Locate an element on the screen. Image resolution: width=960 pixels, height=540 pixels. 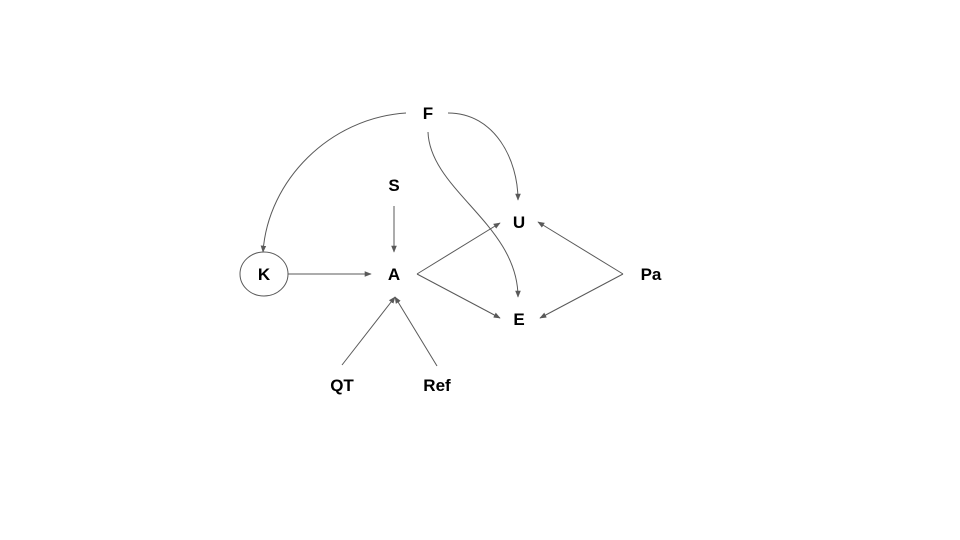
edge-ref-to-a is located at coordinates (416, 331).